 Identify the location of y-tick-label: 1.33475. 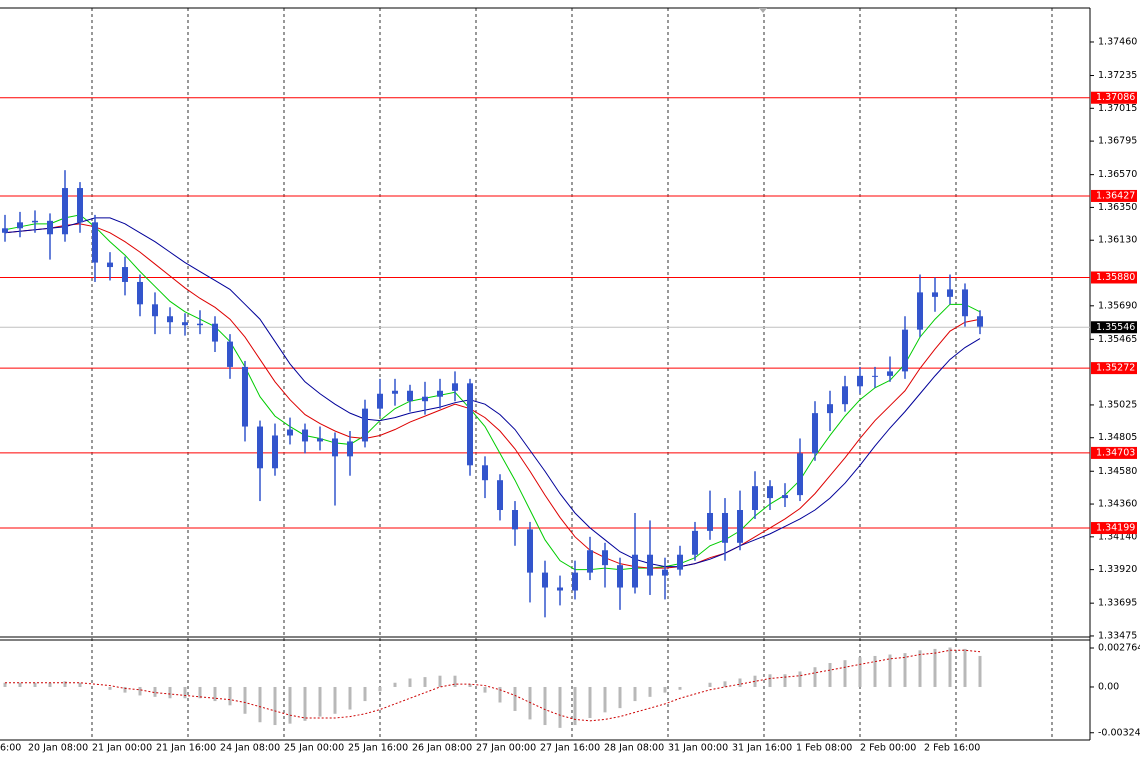
(1117, 635).